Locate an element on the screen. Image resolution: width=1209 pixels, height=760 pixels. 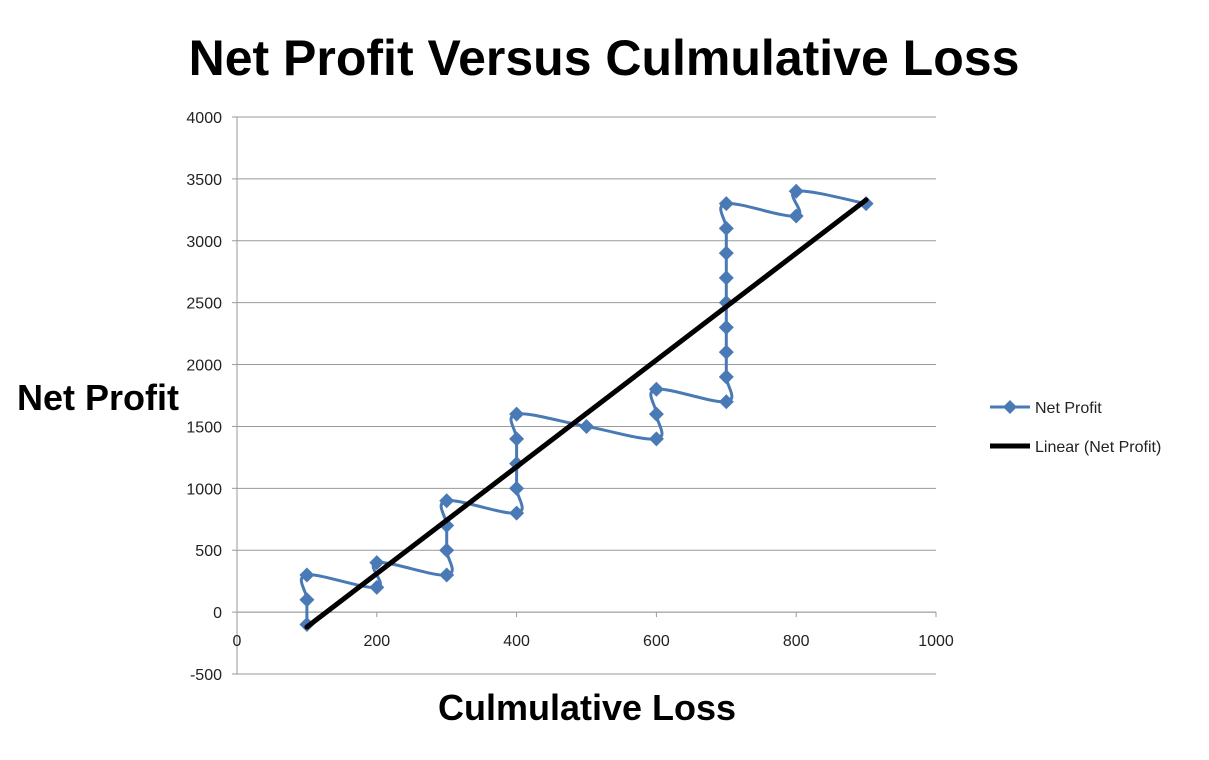
y-tick-label: 3500 is located at coordinates (204, 180).